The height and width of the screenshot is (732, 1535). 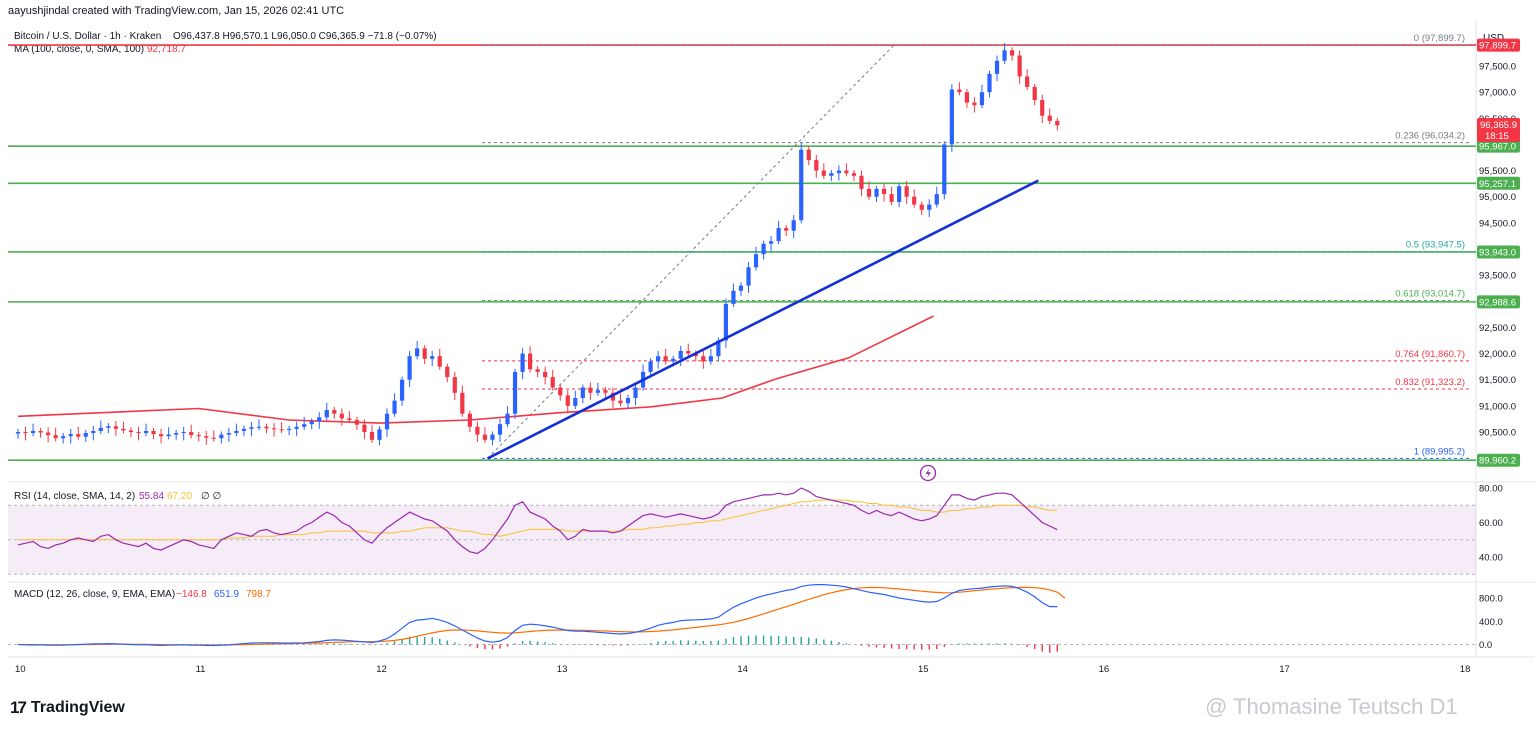 What do you see at coordinates (1493, 38) in the screenshot?
I see `currency-label: USD` at bounding box center [1493, 38].